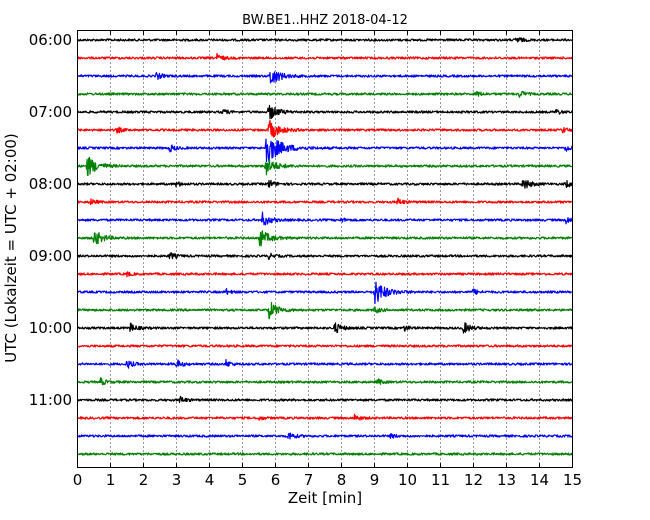 Image resolution: width=650 pixels, height=520 pixels. What do you see at coordinates (210, 480) in the screenshot?
I see `x-tick-label: 4` at bounding box center [210, 480].